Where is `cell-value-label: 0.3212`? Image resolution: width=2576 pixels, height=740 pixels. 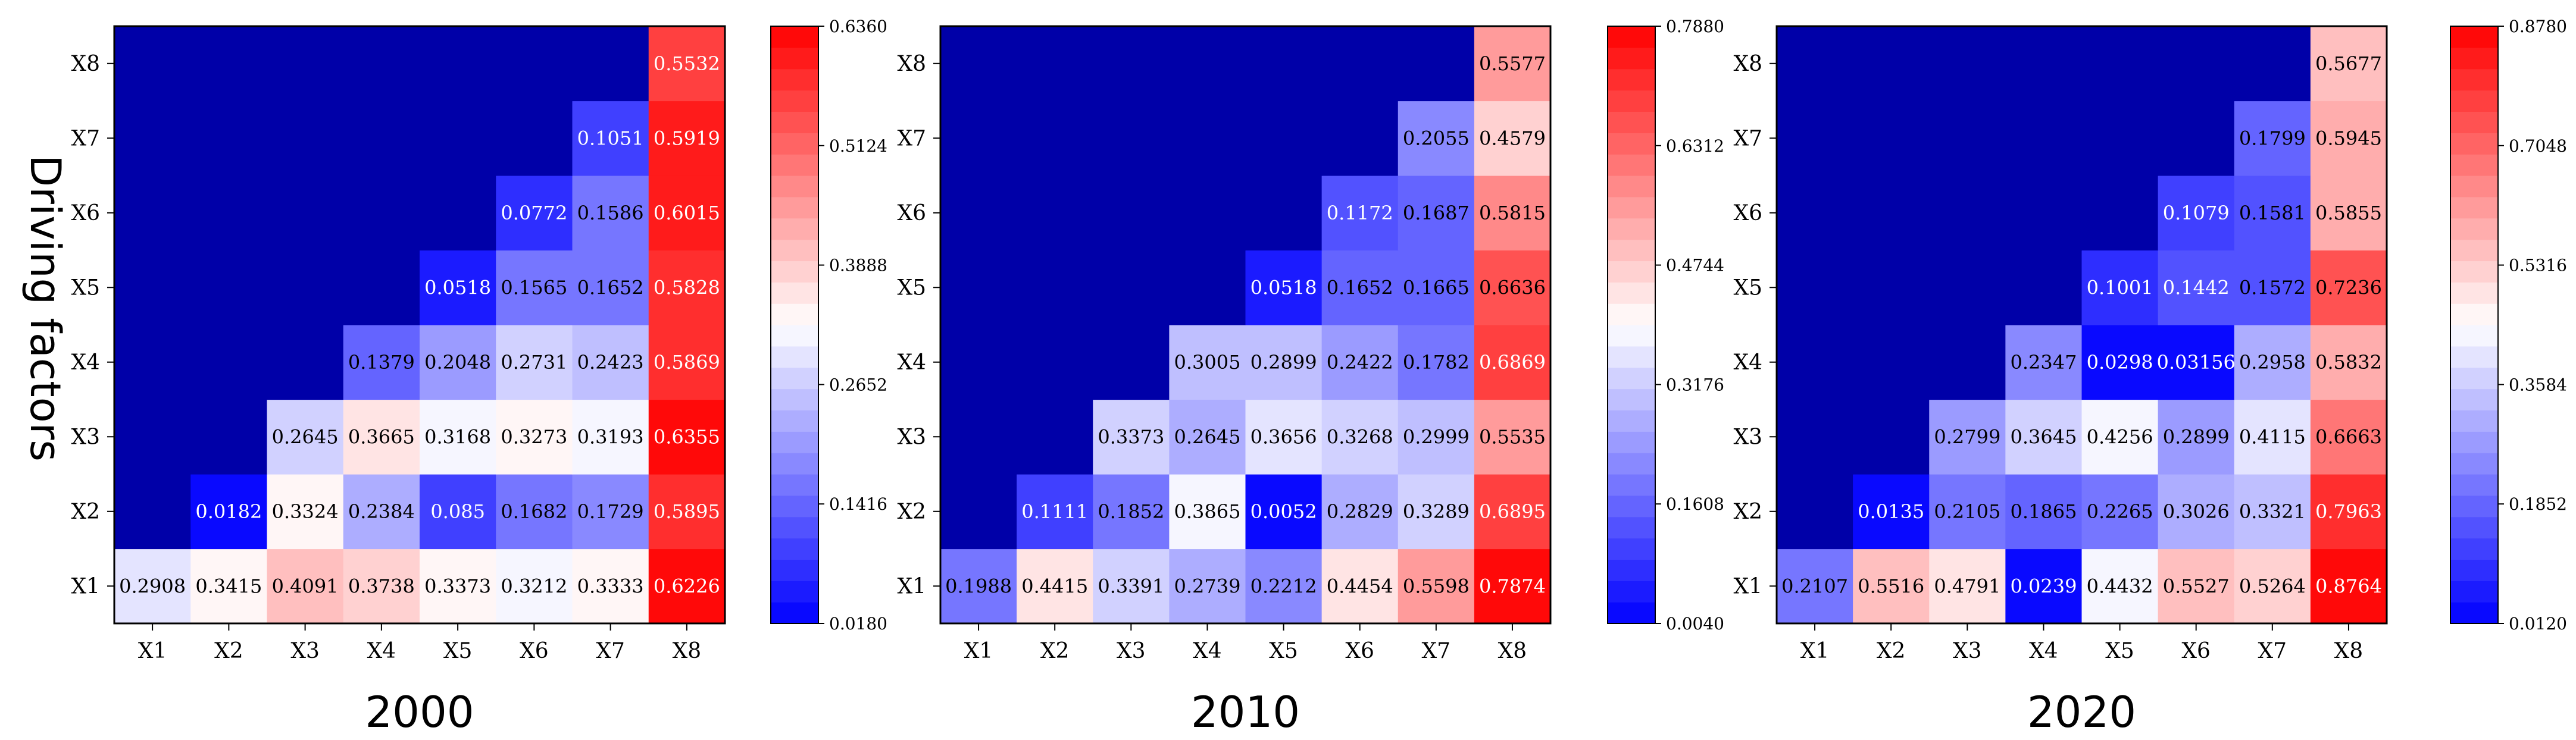 cell-value-label: 0.3212 is located at coordinates (534, 586).